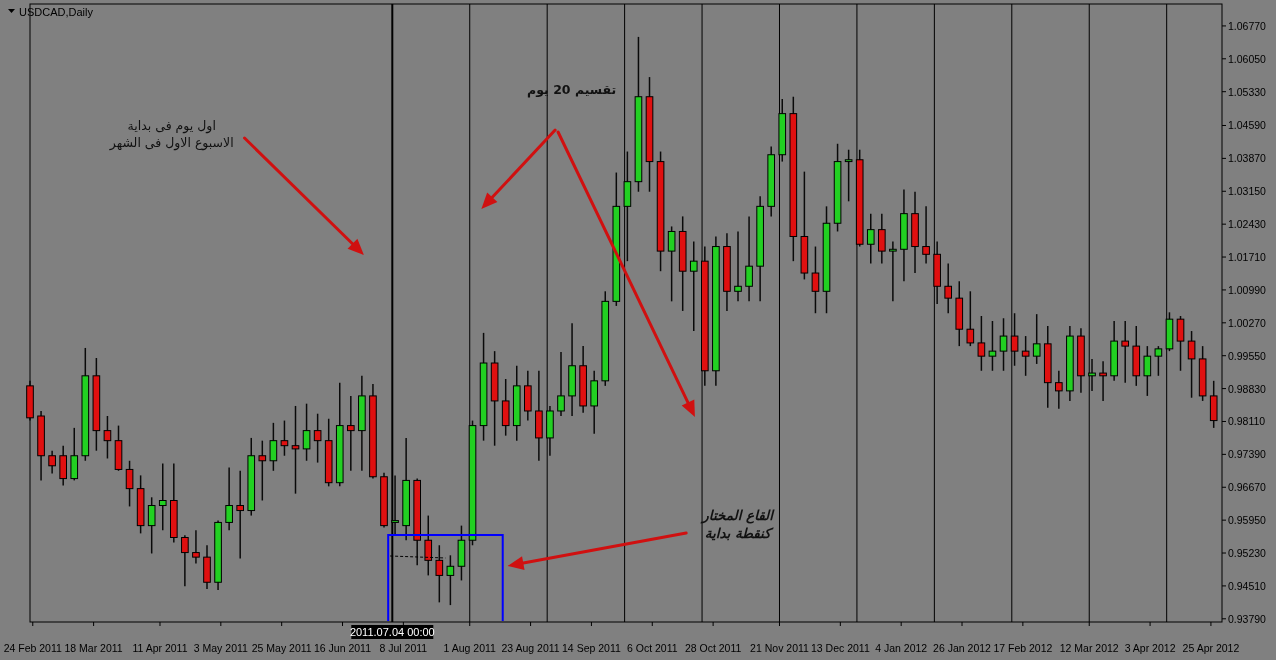  Describe the element at coordinates (652, 648) in the screenshot. I see `x-tick-label: 6 Oct 2011` at that location.